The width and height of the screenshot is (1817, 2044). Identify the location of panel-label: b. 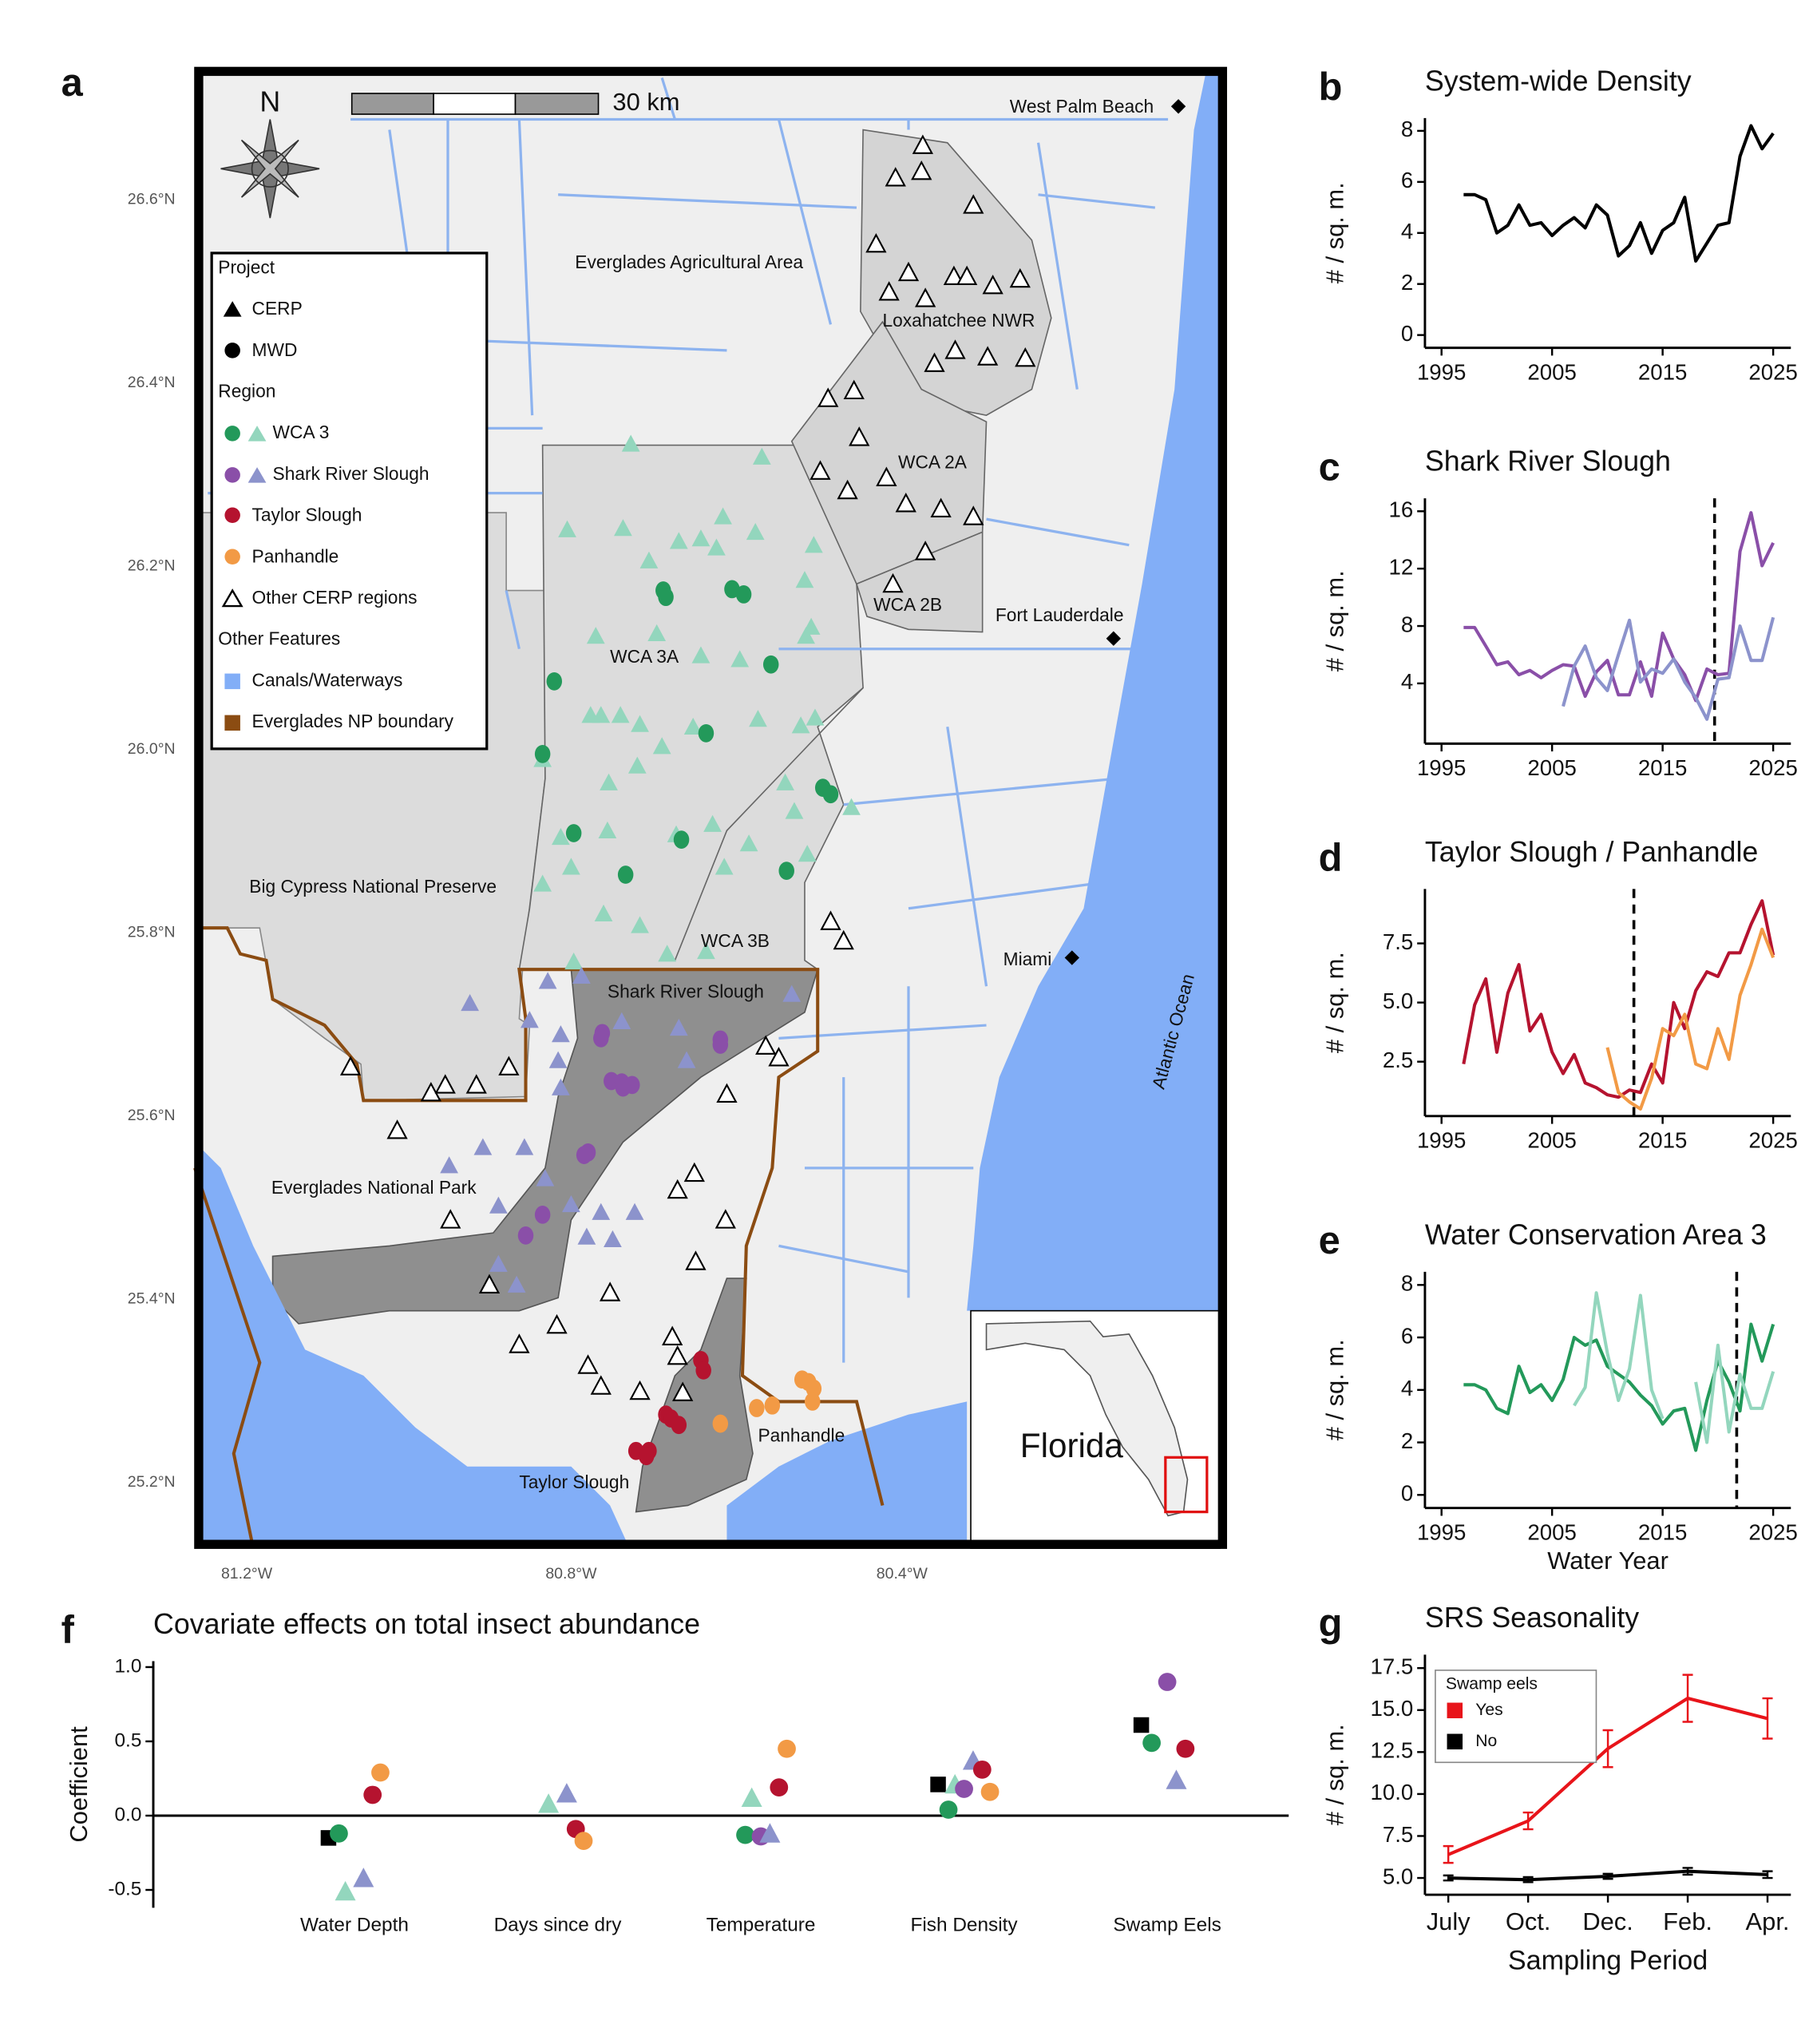
(1331, 87).